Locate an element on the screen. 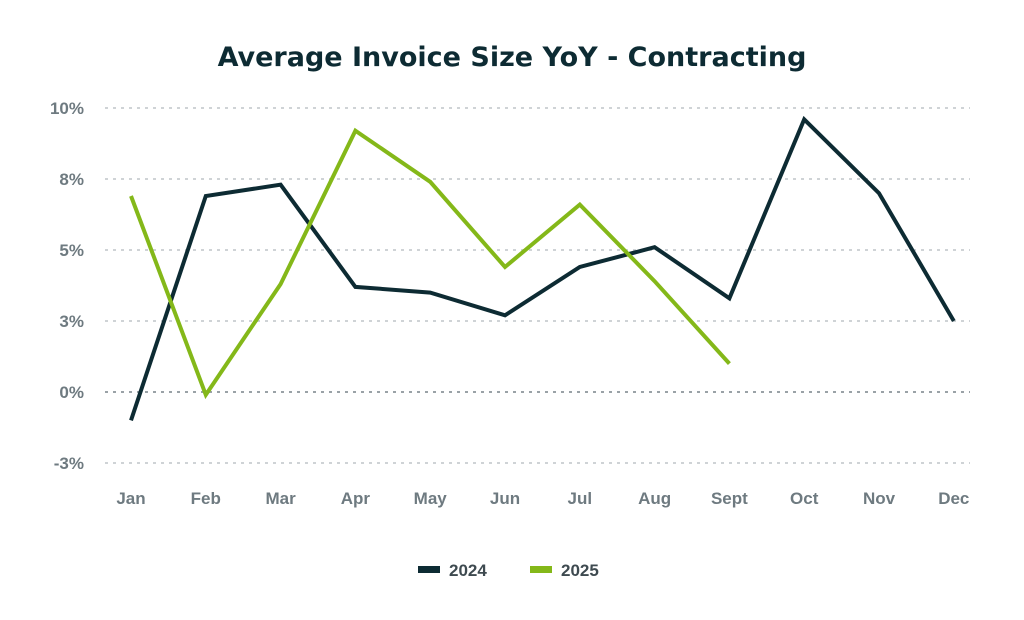  x-tick-label: Oct is located at coordinates (804, 498).